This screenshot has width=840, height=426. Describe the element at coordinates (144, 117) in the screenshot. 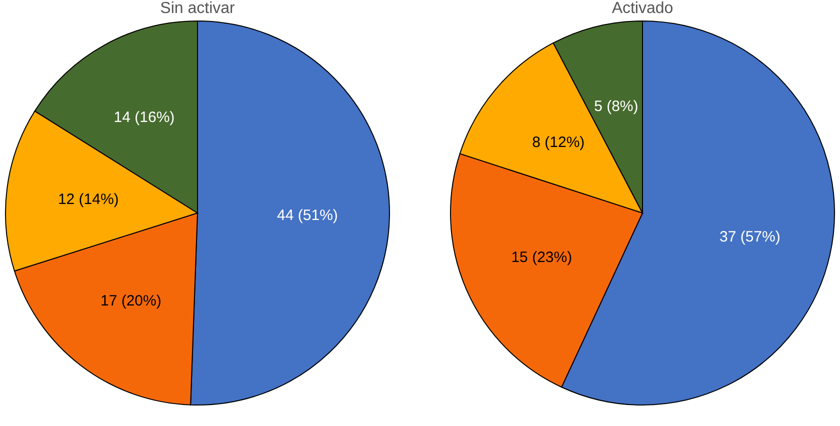

I see `data-label: 14 (16%)` at that location.